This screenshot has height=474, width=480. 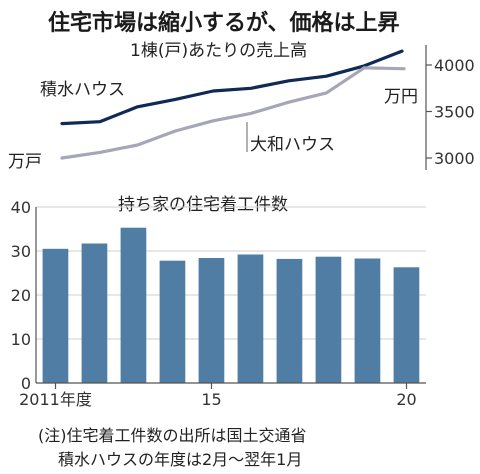 What do you see at coordinates (454, 112) in the screenshot?
I see `line-y-tick-label: 3500` at bounding box center [454, 112].